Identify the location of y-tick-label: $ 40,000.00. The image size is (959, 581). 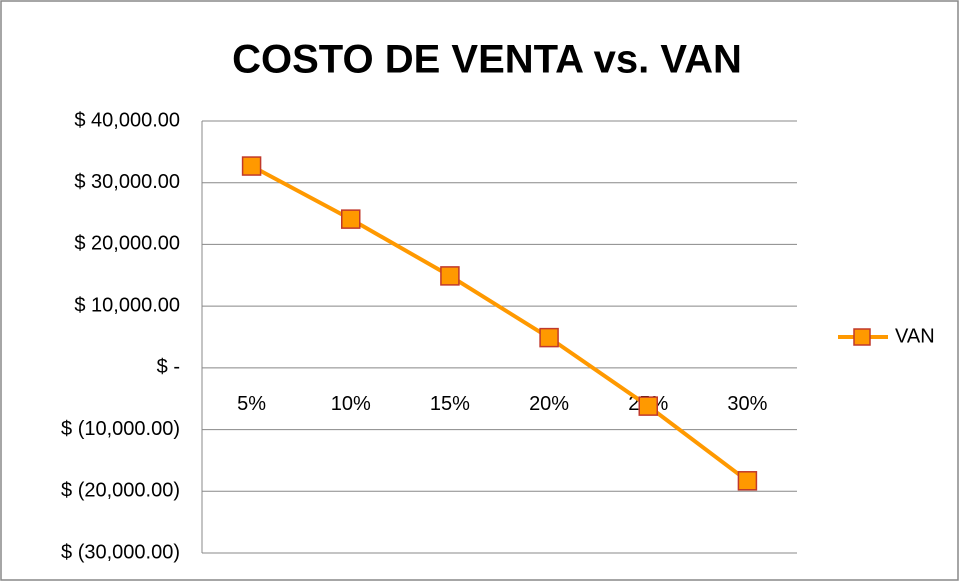
(127, 120).